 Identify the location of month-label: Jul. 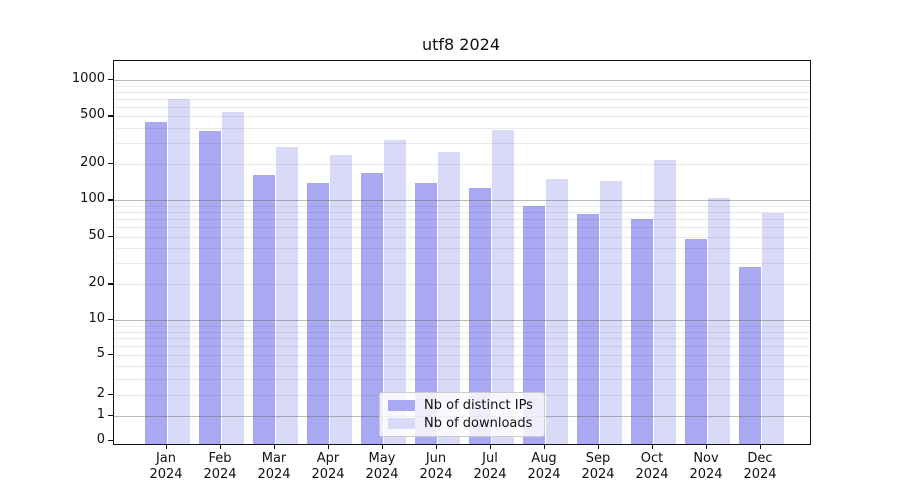
(490, 458).